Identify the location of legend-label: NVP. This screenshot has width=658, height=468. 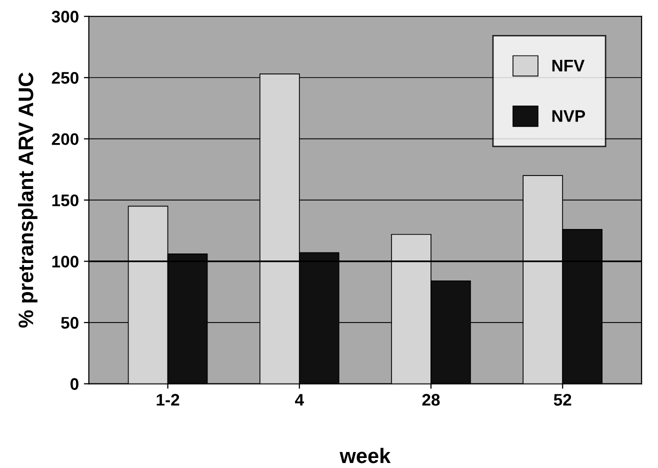
(569, 116).